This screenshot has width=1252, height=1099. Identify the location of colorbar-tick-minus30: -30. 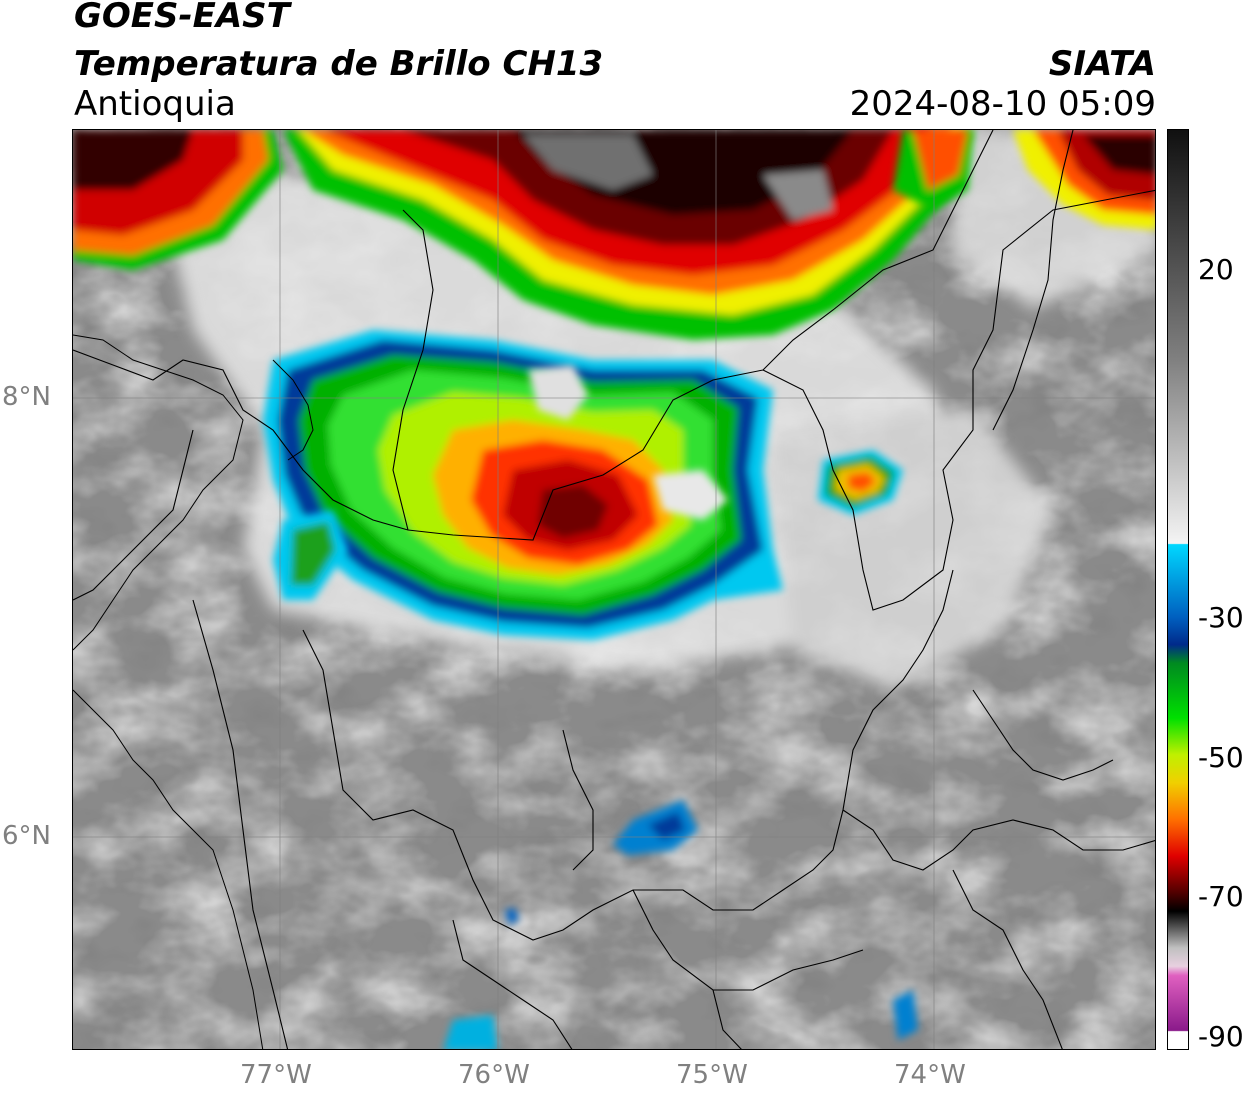
(1221, 617).